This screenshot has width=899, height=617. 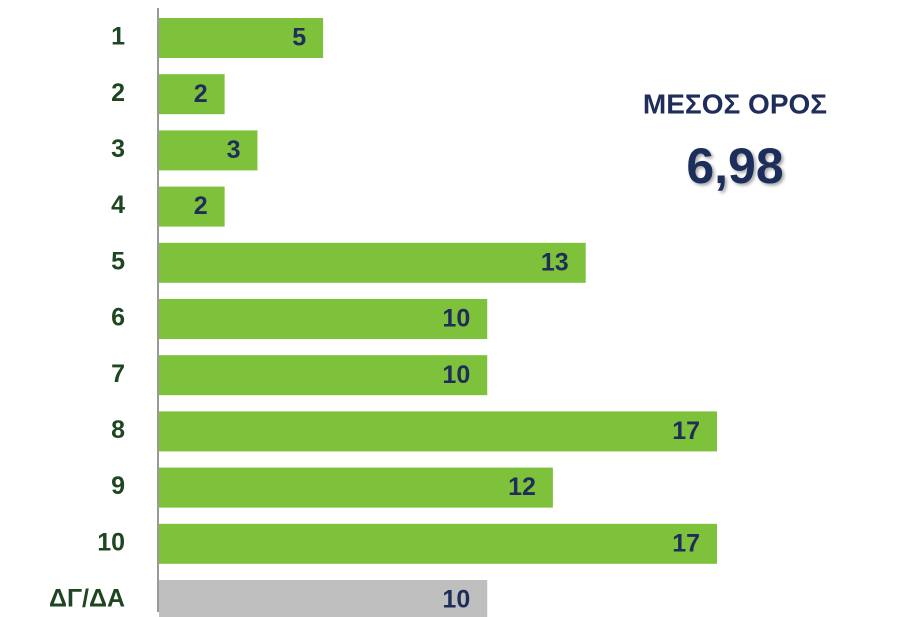 What do you see at coordinates (118, 318) in the screenshot?
I see `category-label: 6` at bounding box center [118, 318].